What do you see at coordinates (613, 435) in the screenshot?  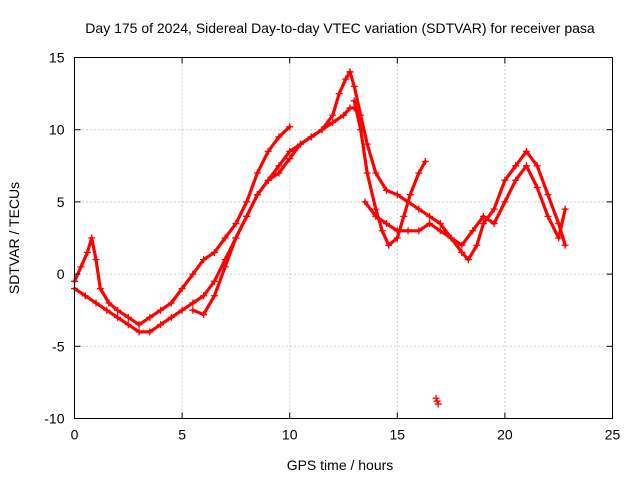 I see `x-tick-label: 25` at bounding box center [613, 435].